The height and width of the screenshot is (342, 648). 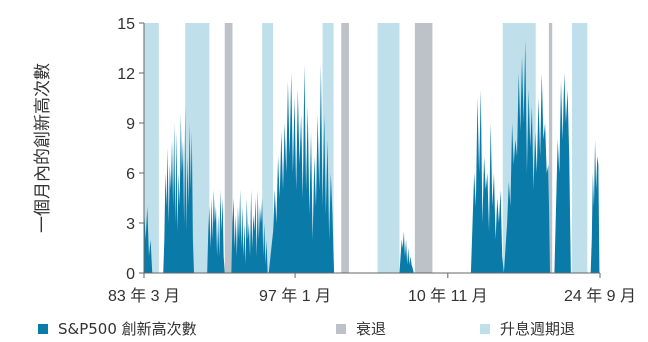 What do you see at coordinates (130, 124) in the screenshot?
I see `y-tick-label-3: 9` at bounding box center [130, 124].